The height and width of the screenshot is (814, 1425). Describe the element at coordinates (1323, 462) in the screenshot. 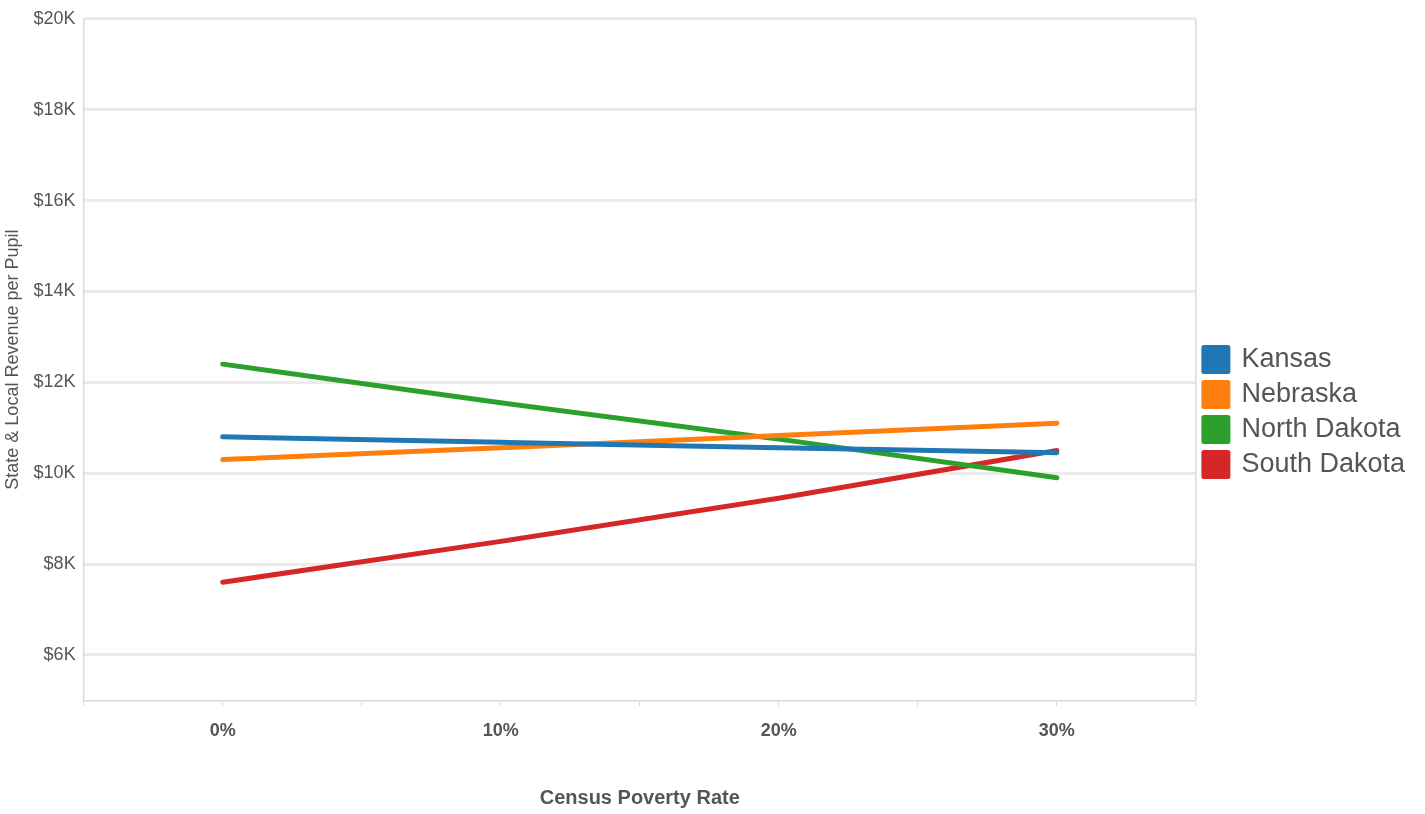

I see `legend-label: South Dakota` at that location.